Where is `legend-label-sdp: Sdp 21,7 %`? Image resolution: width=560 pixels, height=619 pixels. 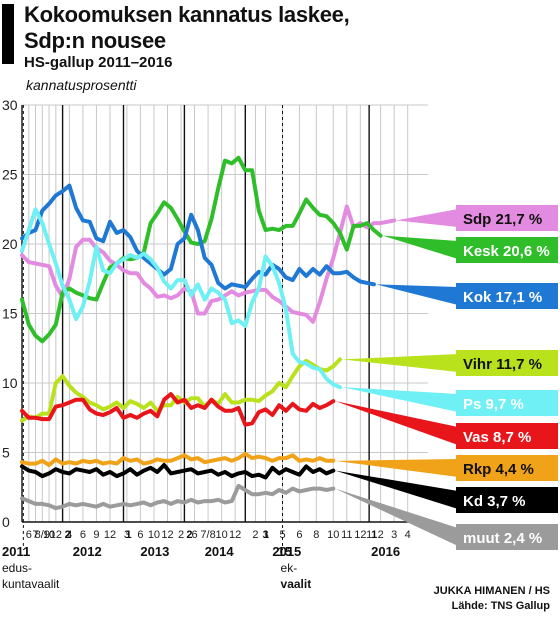
legend-label-sdp: Sdp 21,7 % is located at coordinates (502, 219).